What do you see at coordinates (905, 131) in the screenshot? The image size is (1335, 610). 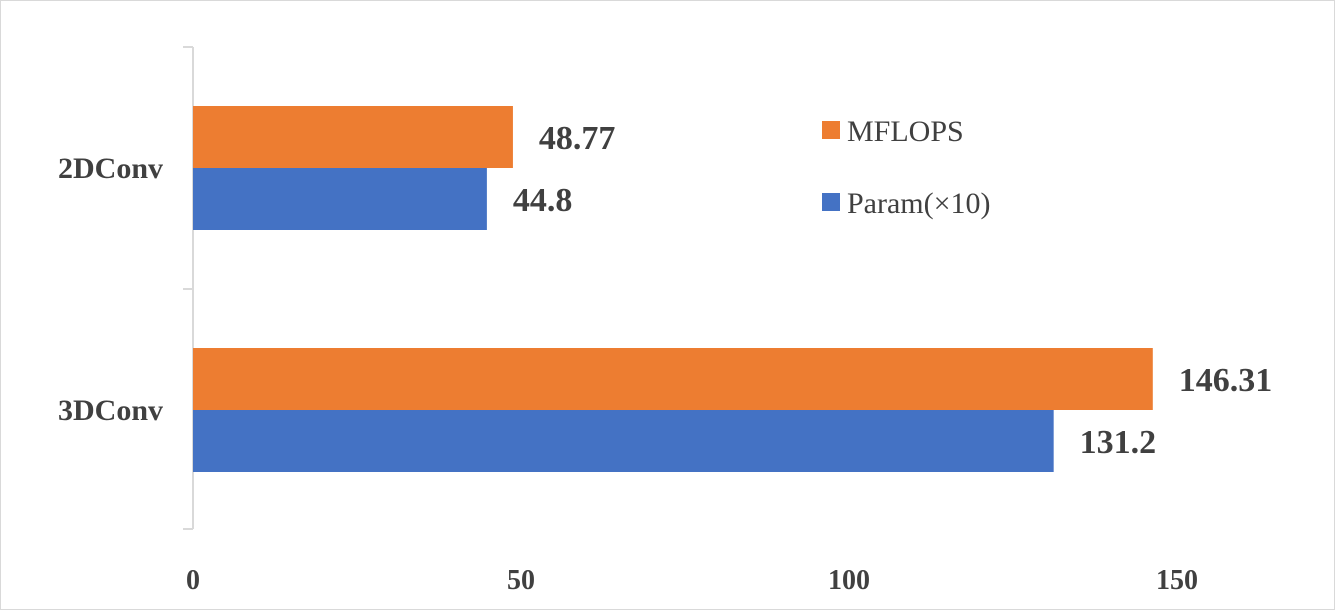 I see `legend-label-0: MFLOPS` at bounding box center [905, 131].